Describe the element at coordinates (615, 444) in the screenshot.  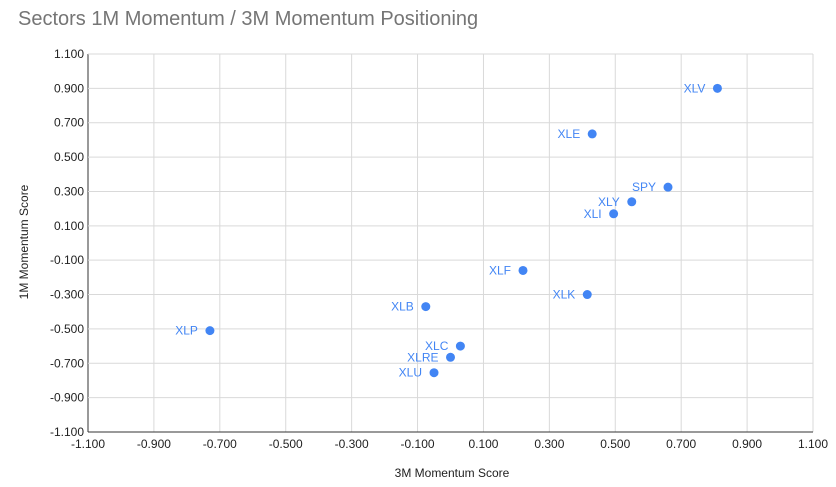
I see `x-tick-label: 0.500` at that location.